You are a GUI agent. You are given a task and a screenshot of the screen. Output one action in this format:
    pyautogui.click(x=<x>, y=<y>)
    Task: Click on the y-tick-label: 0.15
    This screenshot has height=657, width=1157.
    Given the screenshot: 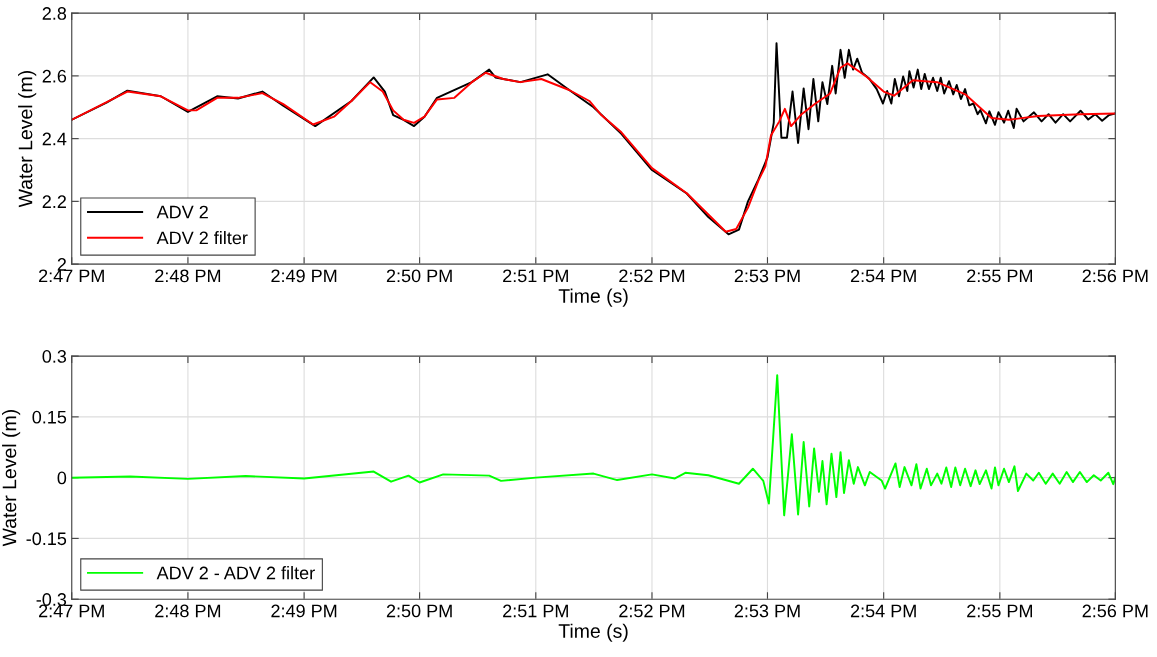 What is the action you would take?
    pyautogui.click(x=49, y=417)
    